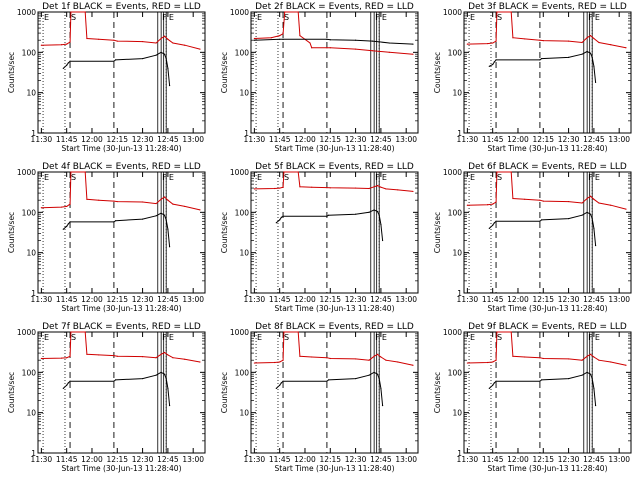 Image resolution: width=640 pixels, height=480 pixels. Describe the element at coordinates (67, 459) in the screenshot. I see `x-tick-label: 11:45` at that location.